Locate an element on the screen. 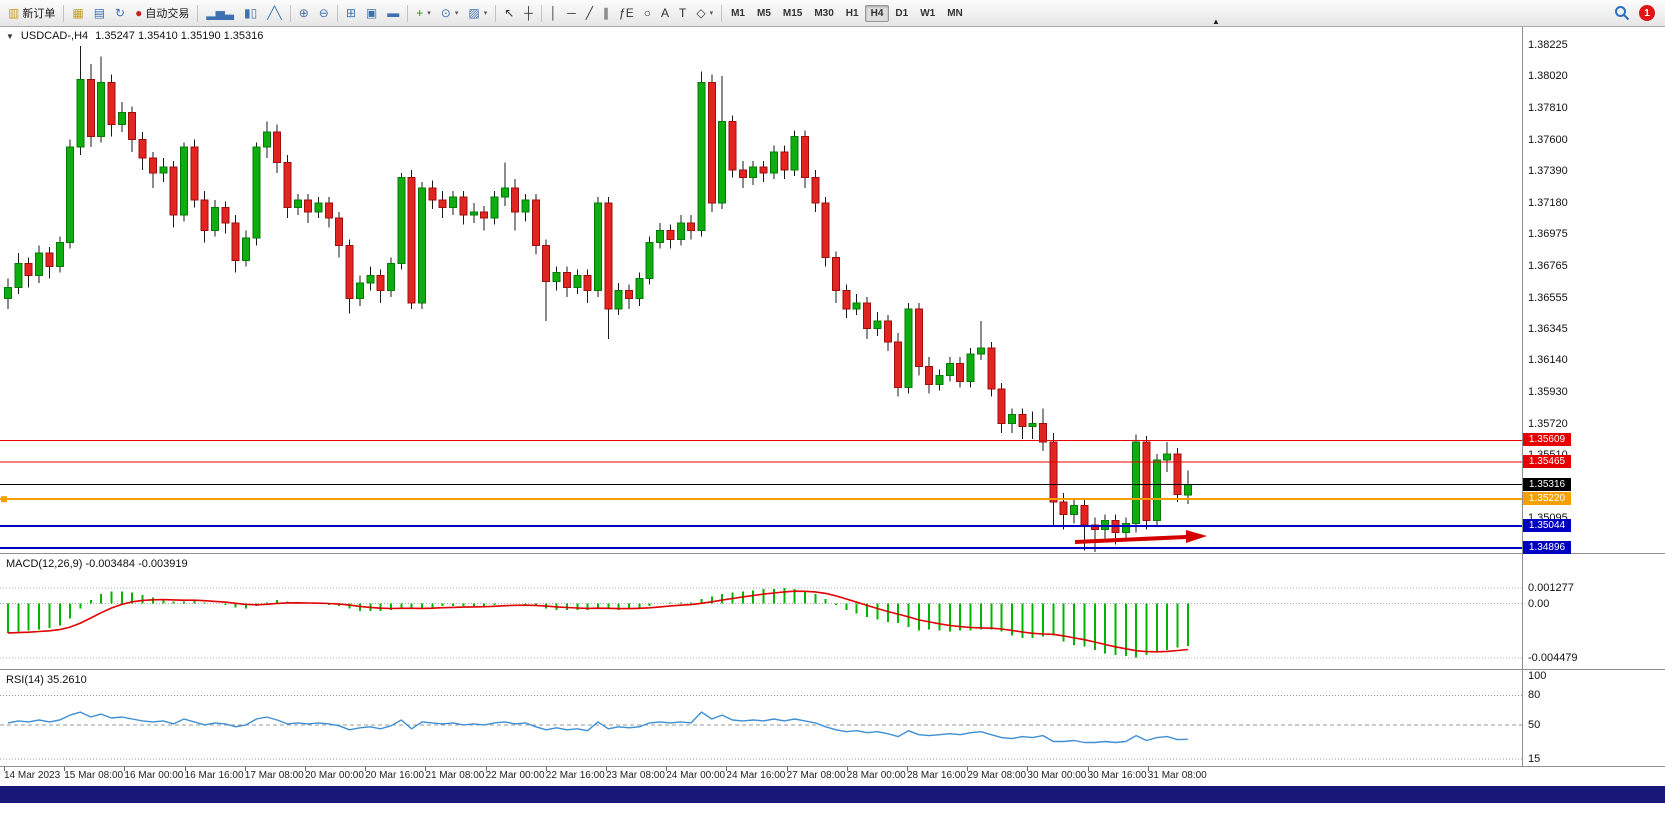 This screenshot has width=1665, height=838. panel-splitter-rsi is located at coordinates (832, 669).